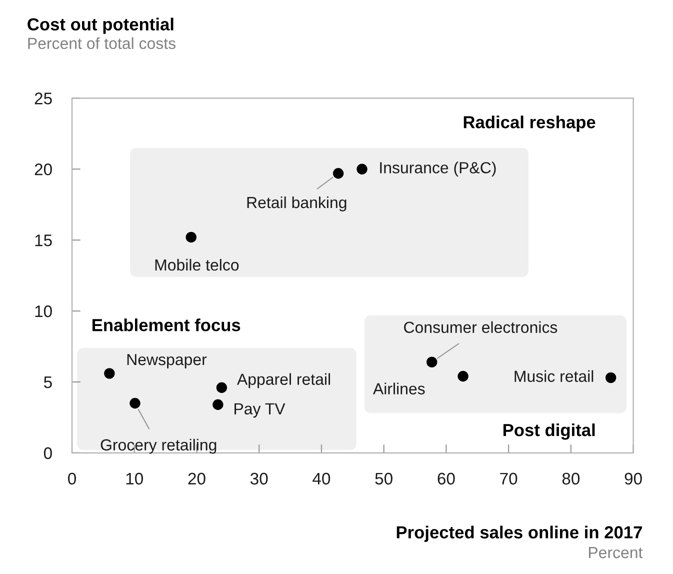  Describe the element at coordinates (296, 204) in the screenshot. I see `annotation: Retail banking` at that location.